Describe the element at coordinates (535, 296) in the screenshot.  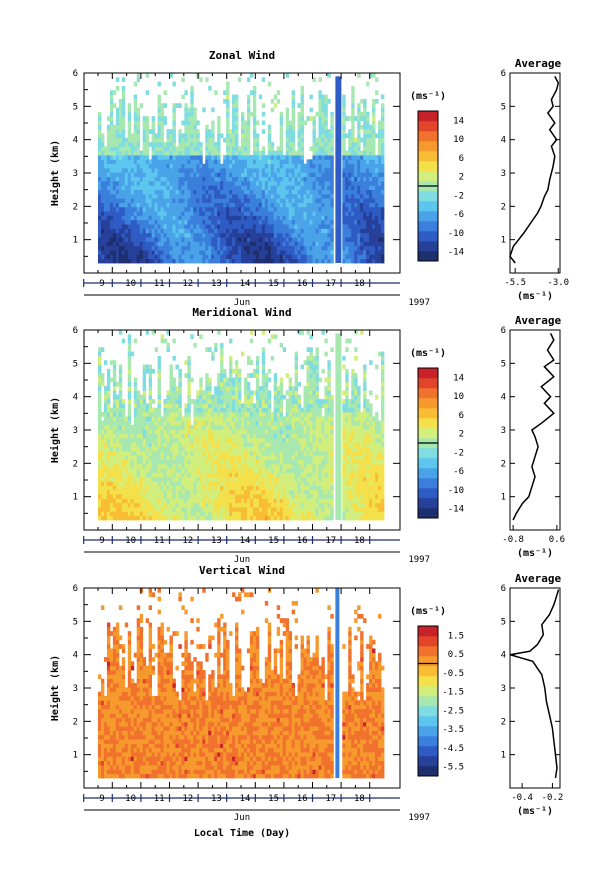
I see `profile-x-unit: (ms⁻¹)` at that location.